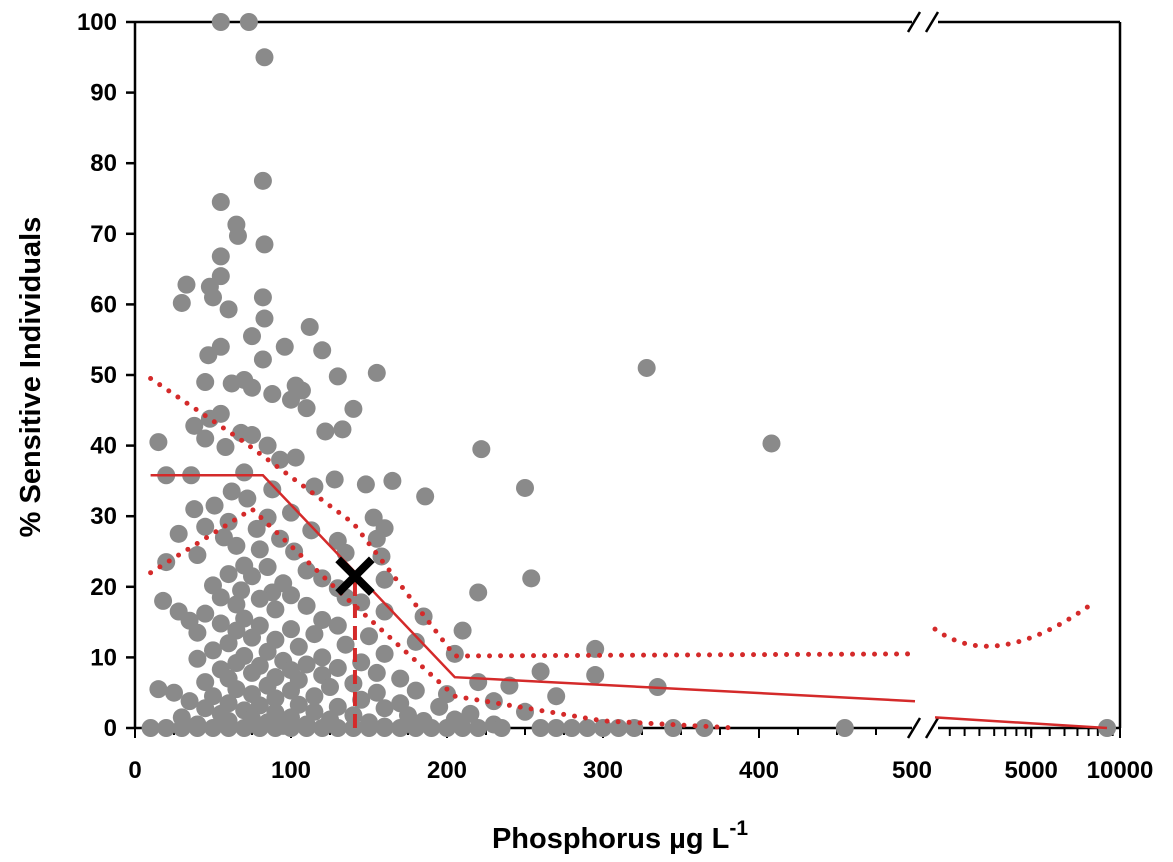 The width and height of the screenshot is (1173, 862). Describe the element at coordinates (291, 770) in the screenshot. I see `x-tick-label: 100` at that location.